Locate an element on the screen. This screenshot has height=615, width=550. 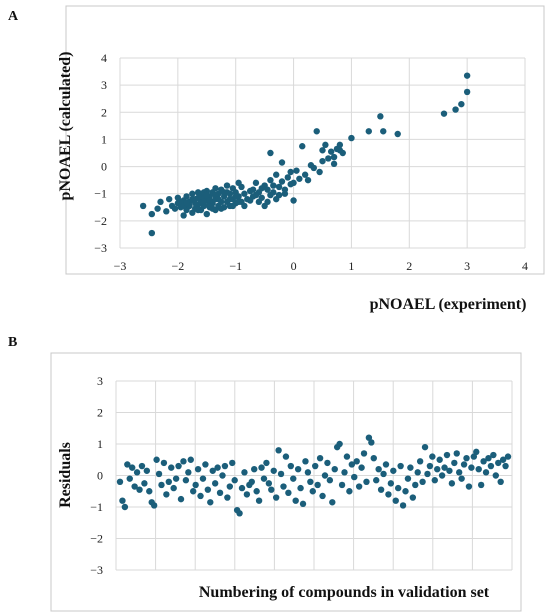
panel-b-y-tick-label: 0 is located at coordinates (100, 476).